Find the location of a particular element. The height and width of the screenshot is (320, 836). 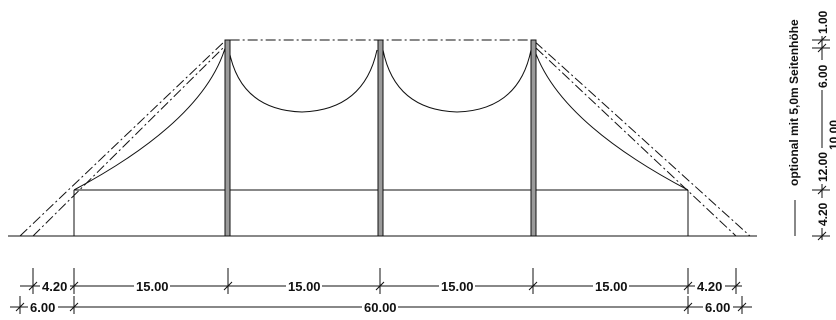

note-optional-side-height: optional mit 5,0m Seitenhöhe is located at coordinates (793, 127).